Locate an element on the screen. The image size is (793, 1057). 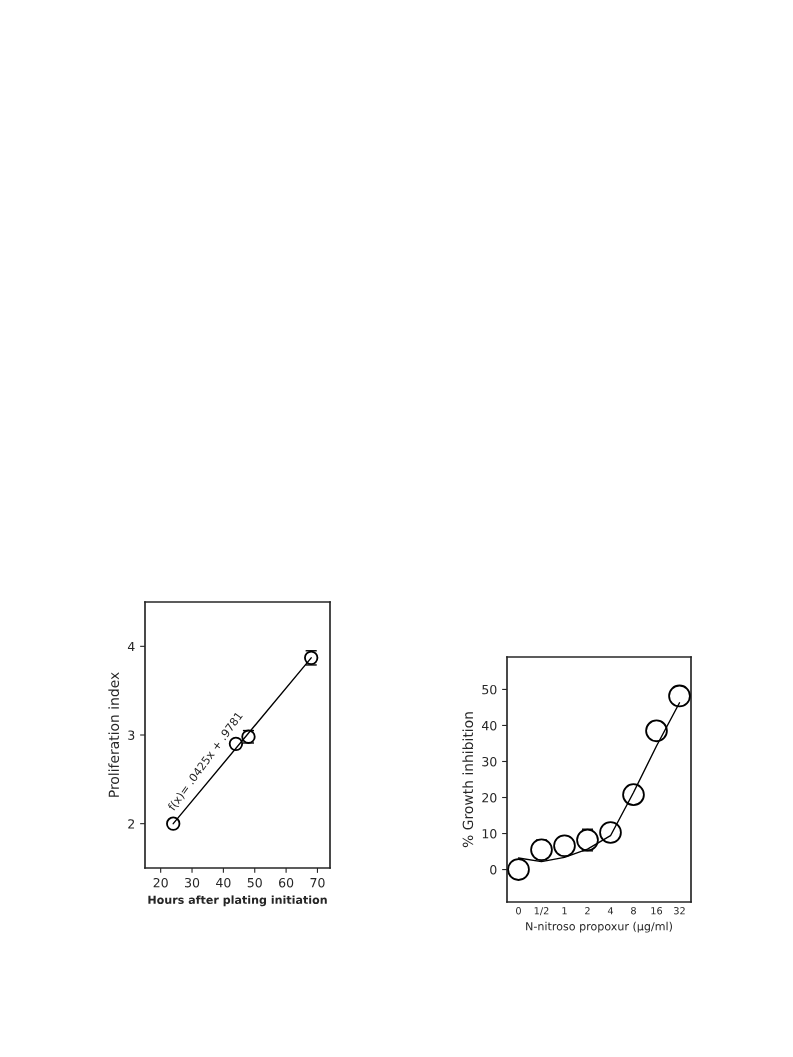
x-tick-label: 50 is located at coordinates (254, 882).